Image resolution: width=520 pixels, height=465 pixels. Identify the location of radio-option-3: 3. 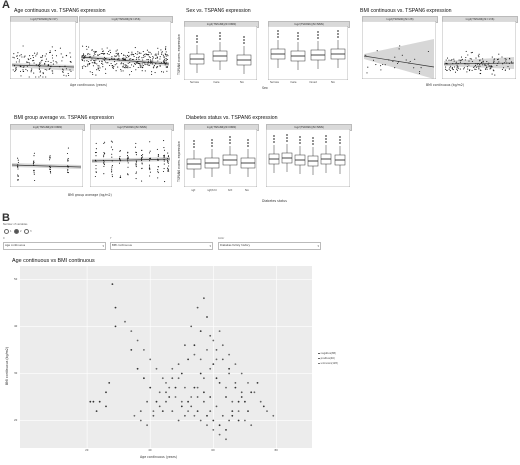
(28, 231).